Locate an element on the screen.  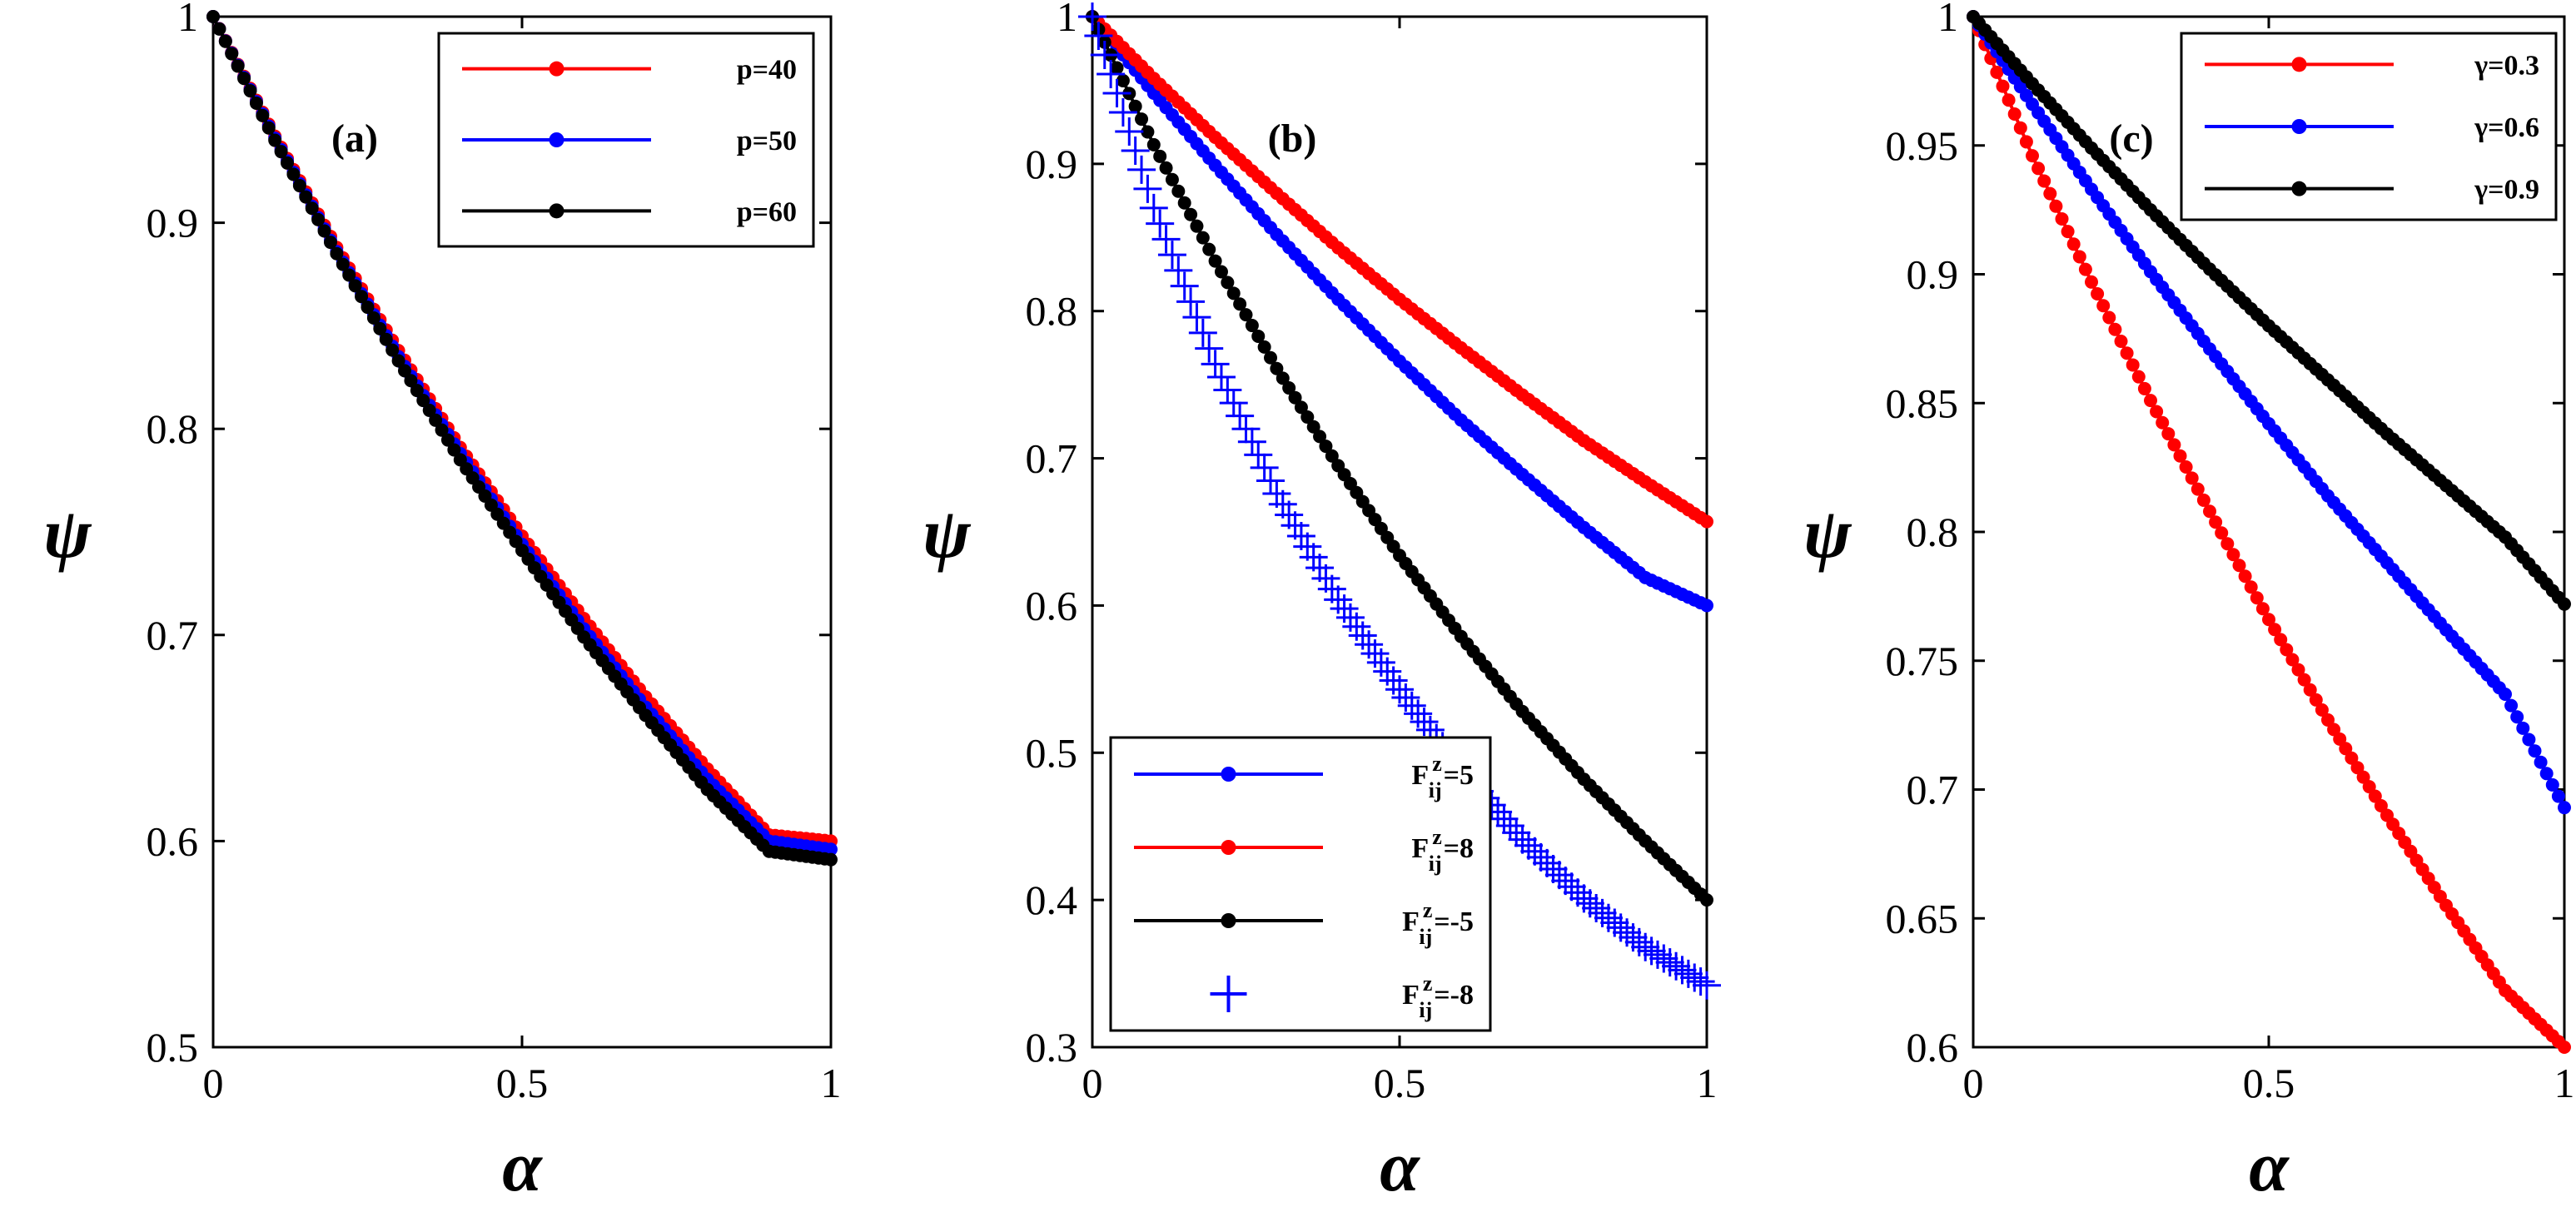
x-tick-label: 0.5 is located at coordinates (522, 1083).